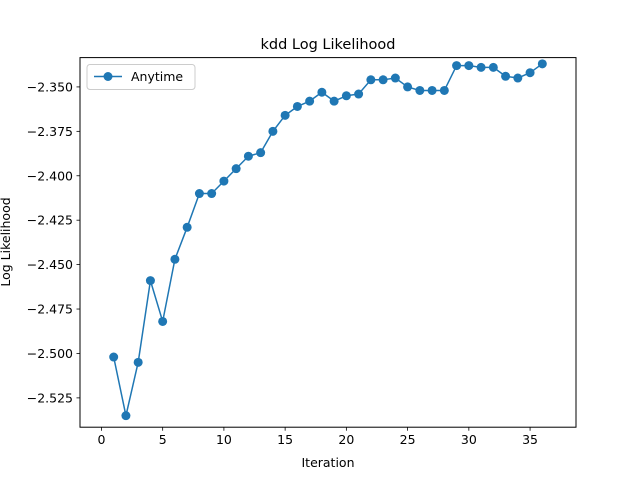 The width and height of the screenshot is (640, 480). Describe the element at coordinates (346, 439) in the screenshot. I see `x-tick-label: 20` at that location.